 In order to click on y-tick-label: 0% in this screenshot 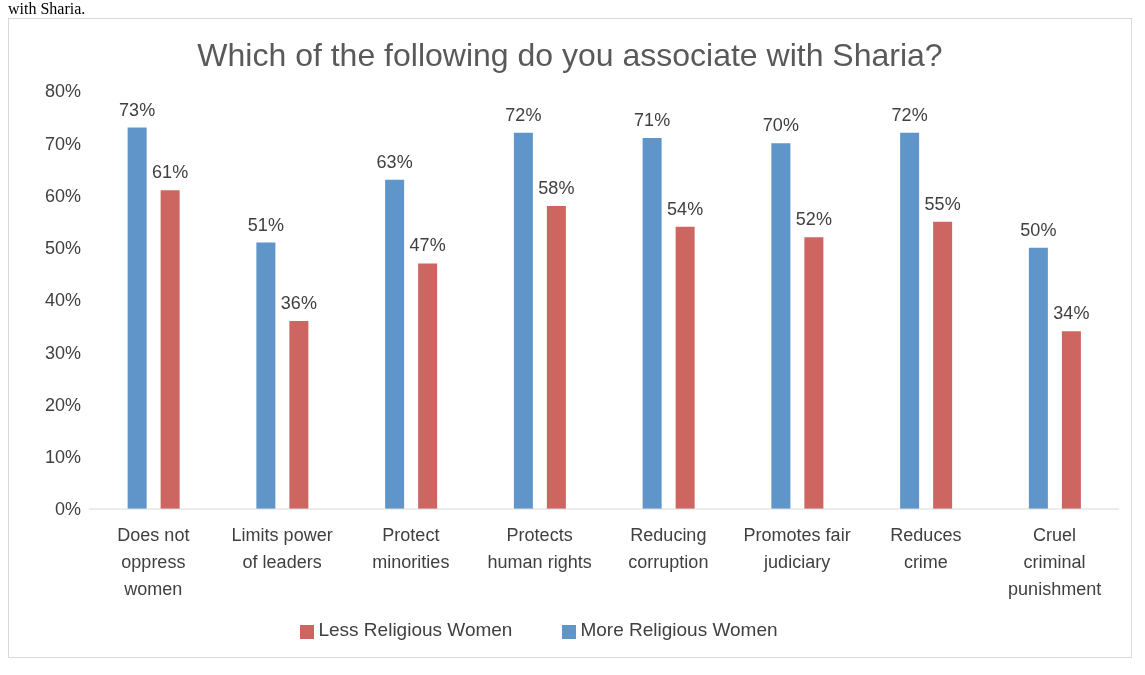, I will do `click(67, 509)`.